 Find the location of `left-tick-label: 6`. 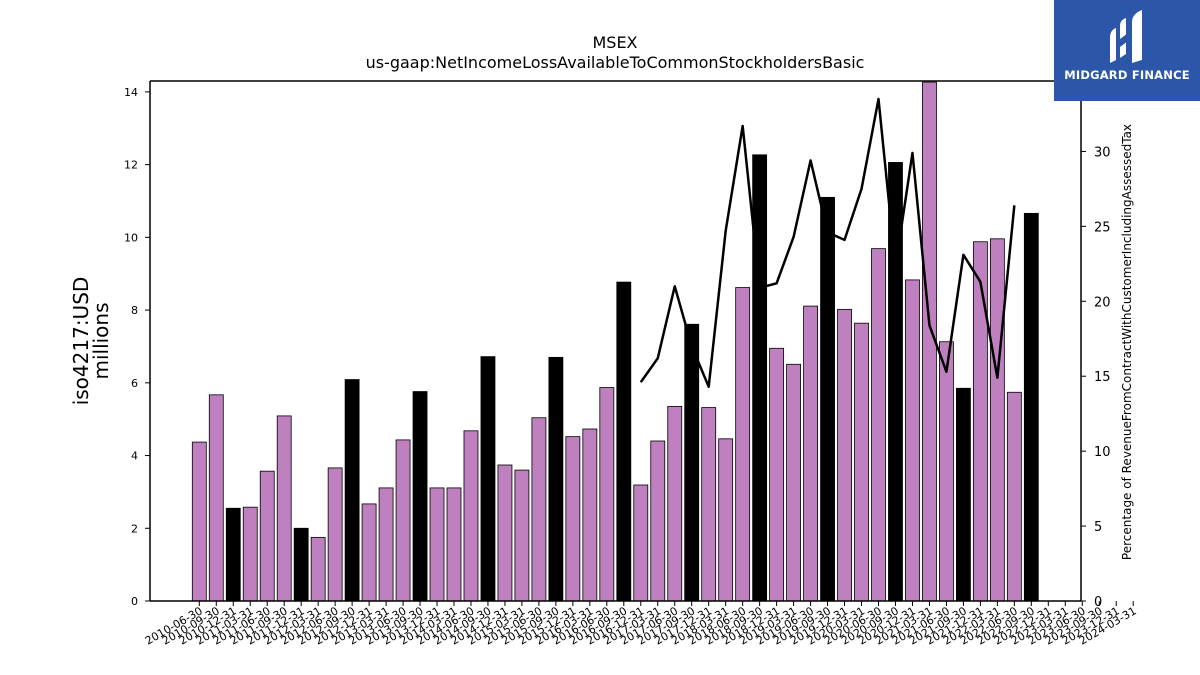

left-tick-label: 6 is located at coordinates (134, 383).